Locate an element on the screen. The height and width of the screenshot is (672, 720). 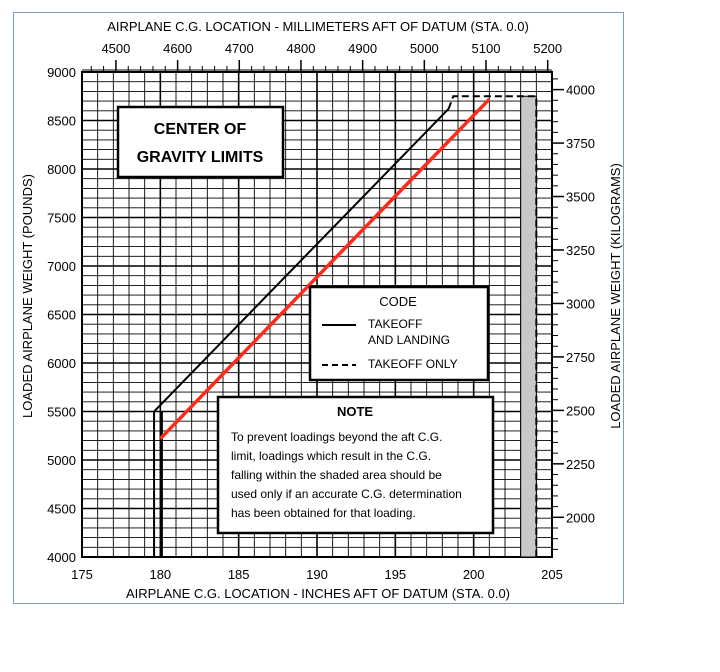
y-tick-label: 7000 is located at coordinates (61, 266).